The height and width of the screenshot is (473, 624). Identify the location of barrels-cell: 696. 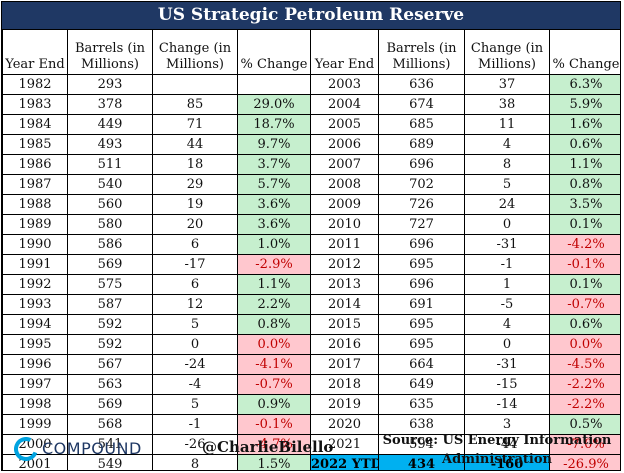
(421, 244).